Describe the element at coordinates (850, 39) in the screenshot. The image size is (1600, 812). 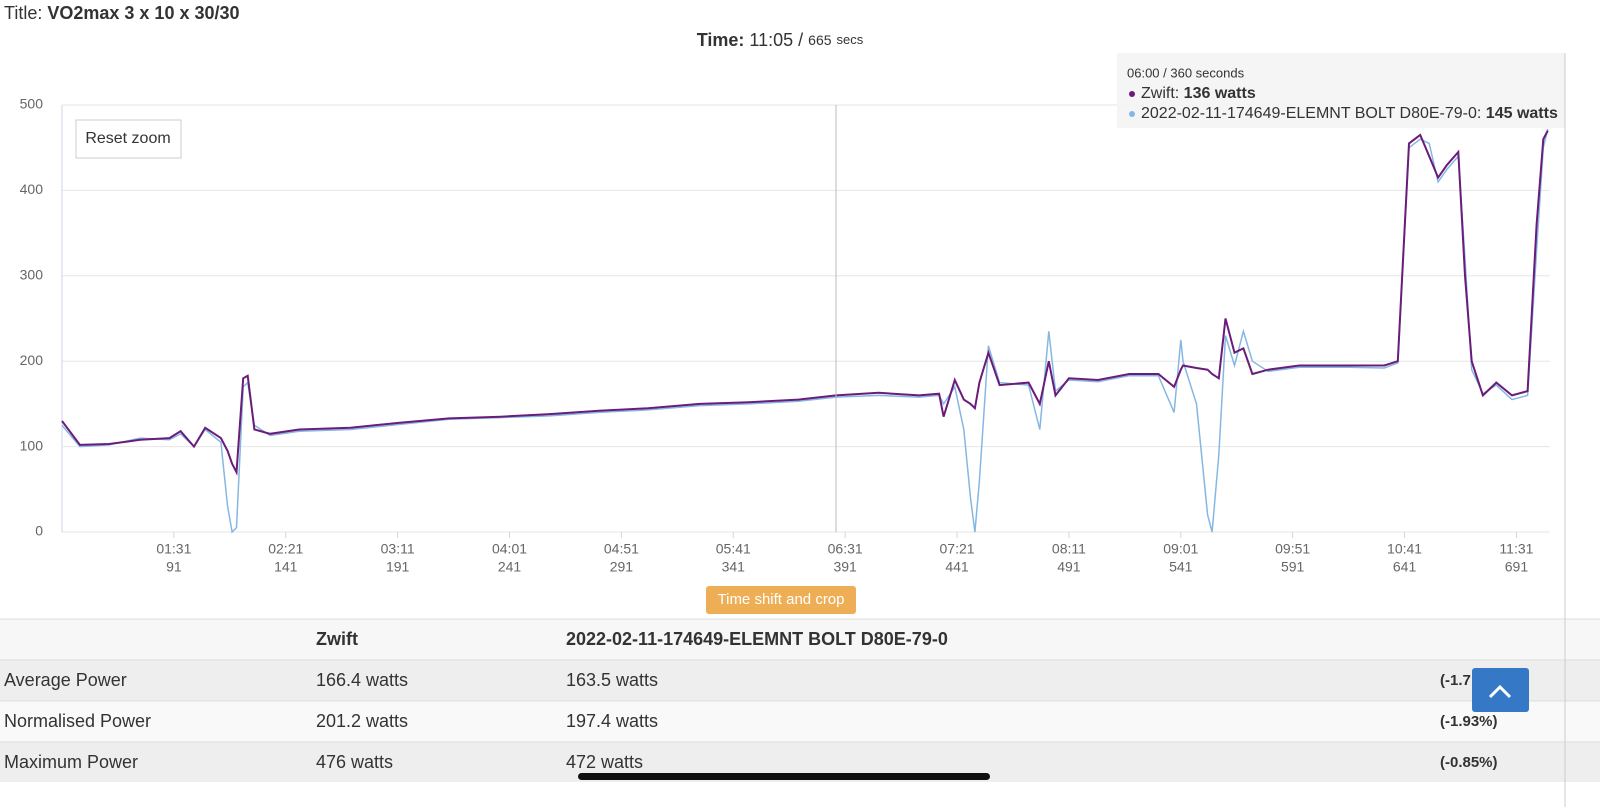
I see `duration-unit: secs` at that location.